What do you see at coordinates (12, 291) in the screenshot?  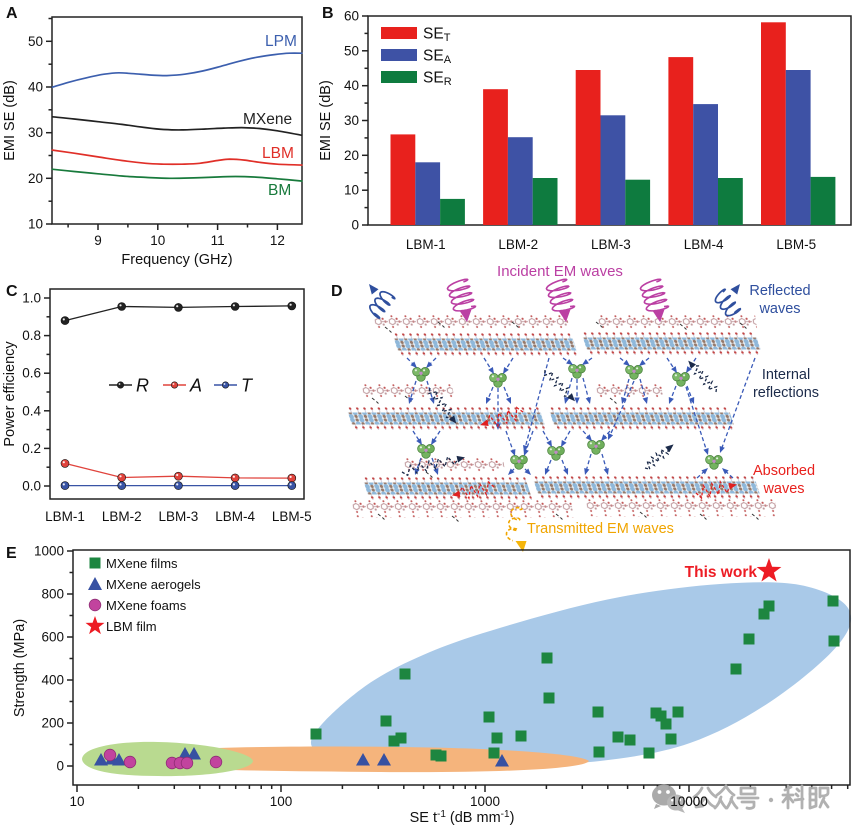 I see `svg-text: C` at bounding box center [12, 291].